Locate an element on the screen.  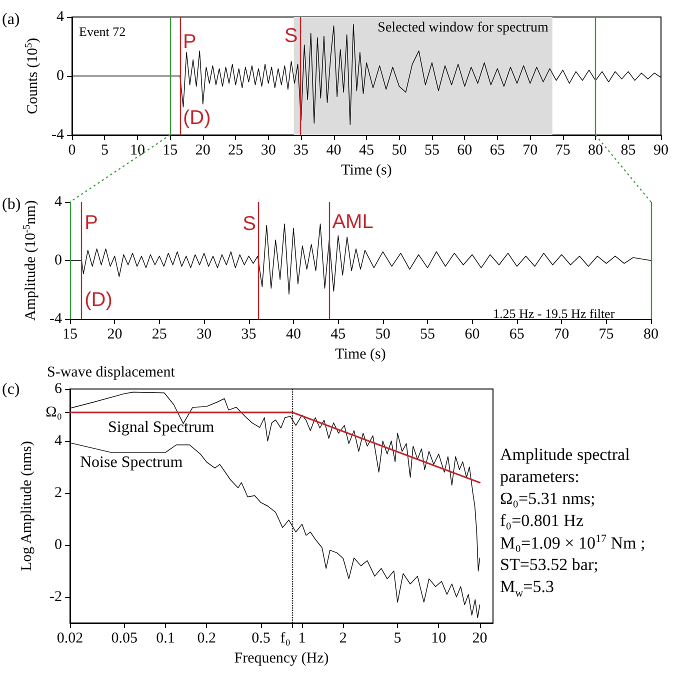
text: parameters: is located at coordinates (540, 476).